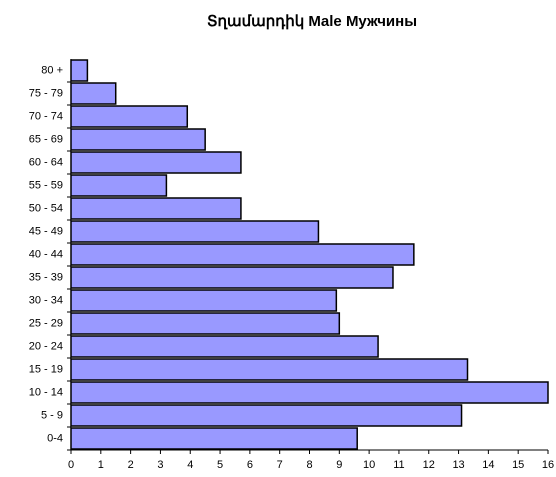  Describe the element at coordinates (46, 231) in the screenshot. I see `y-tick-label: 45 - 49` at that location.